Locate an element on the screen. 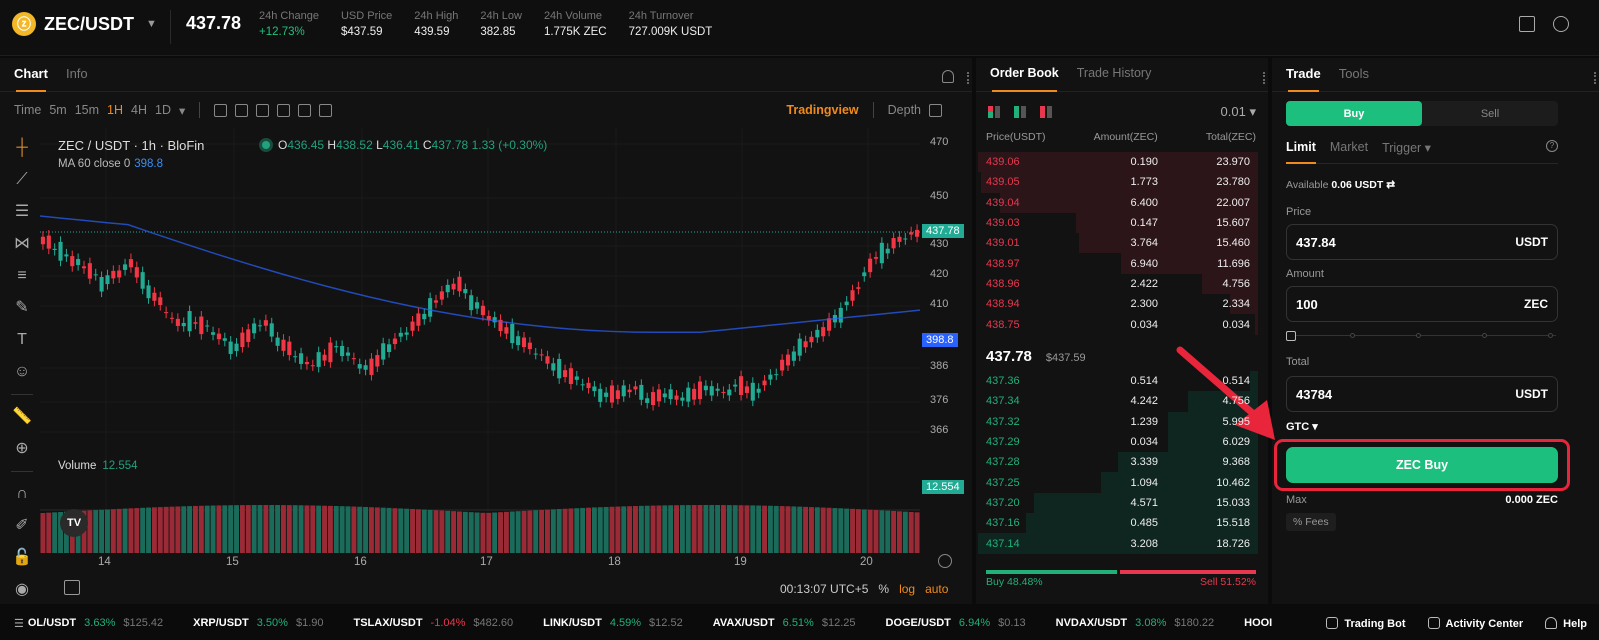 The width and height of the screenshot is (1599, 640). ticker-item: HOOI is located at coordinates (1258, 623).